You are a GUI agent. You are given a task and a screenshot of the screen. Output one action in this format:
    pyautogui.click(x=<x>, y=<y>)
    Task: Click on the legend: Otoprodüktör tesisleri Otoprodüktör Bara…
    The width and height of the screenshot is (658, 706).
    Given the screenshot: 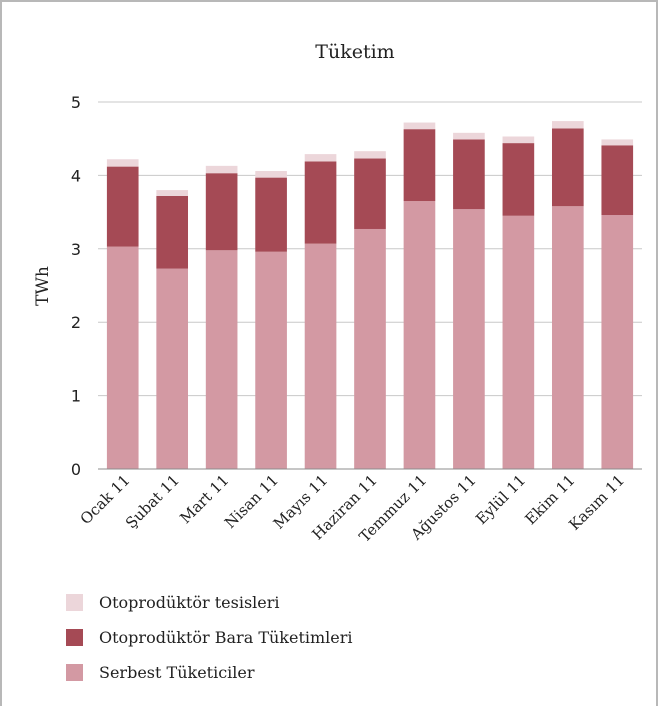 What is the action you would take?
    pyautogui.click(x=209, y=644)
    